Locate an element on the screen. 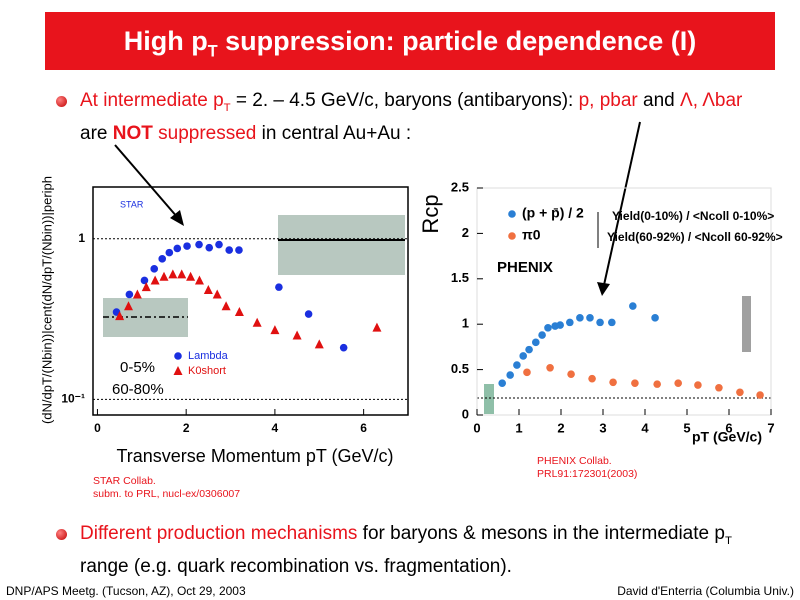 The height and width of the screenshot is (600, 800). y-tick-label: 0.5 is located at coordinates (460, 368).